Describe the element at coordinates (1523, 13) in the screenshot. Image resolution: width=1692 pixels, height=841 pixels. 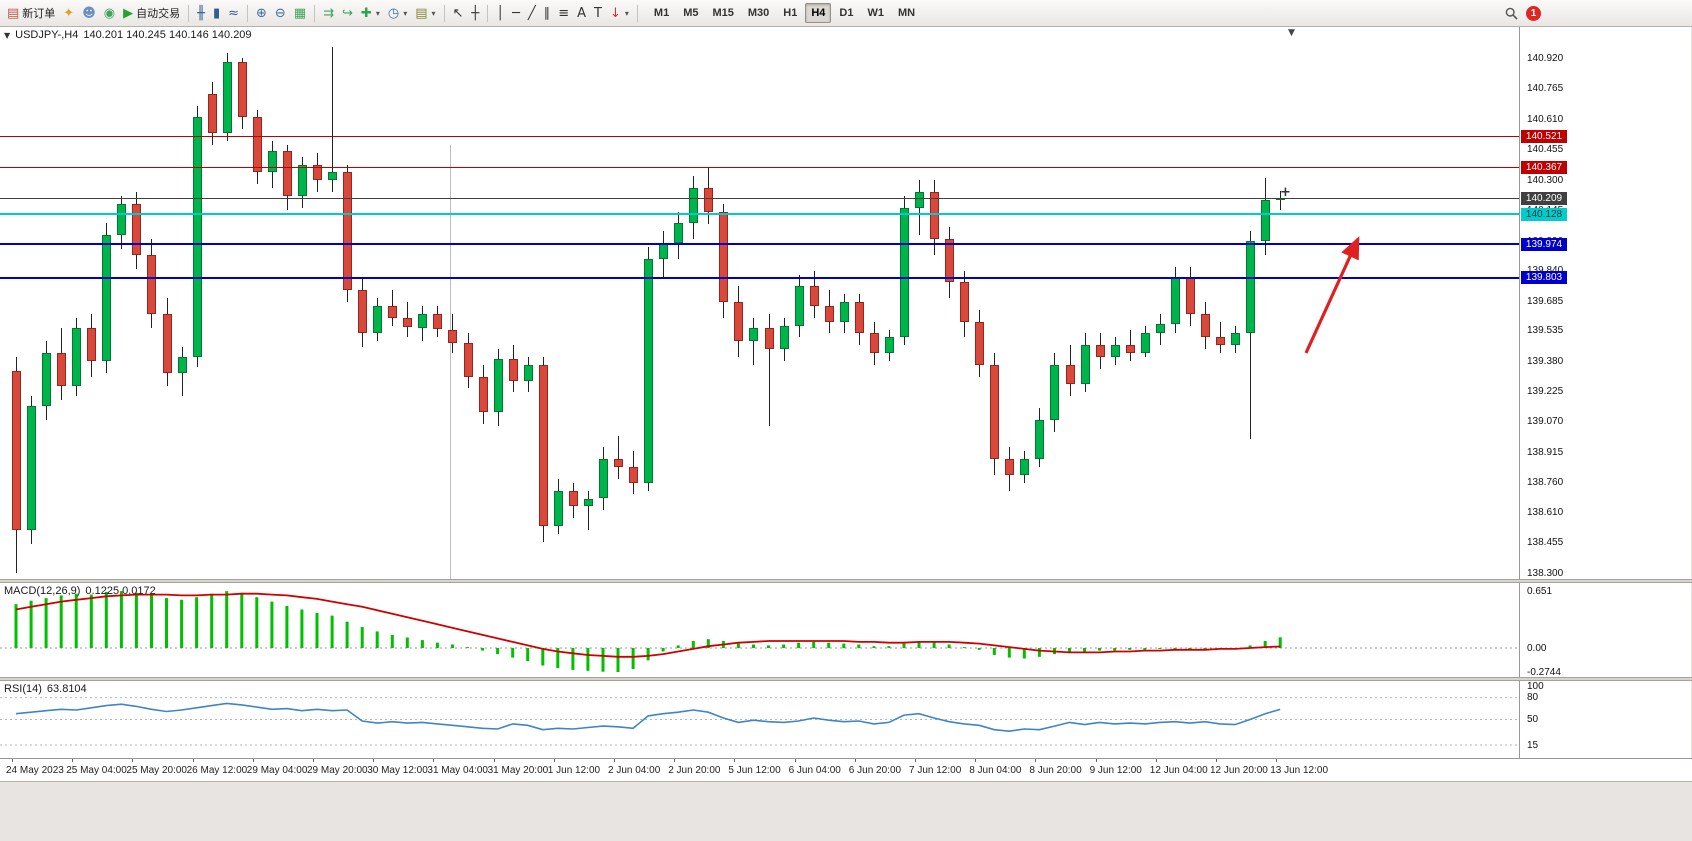
I see `toolbar-right: 1` at that location.